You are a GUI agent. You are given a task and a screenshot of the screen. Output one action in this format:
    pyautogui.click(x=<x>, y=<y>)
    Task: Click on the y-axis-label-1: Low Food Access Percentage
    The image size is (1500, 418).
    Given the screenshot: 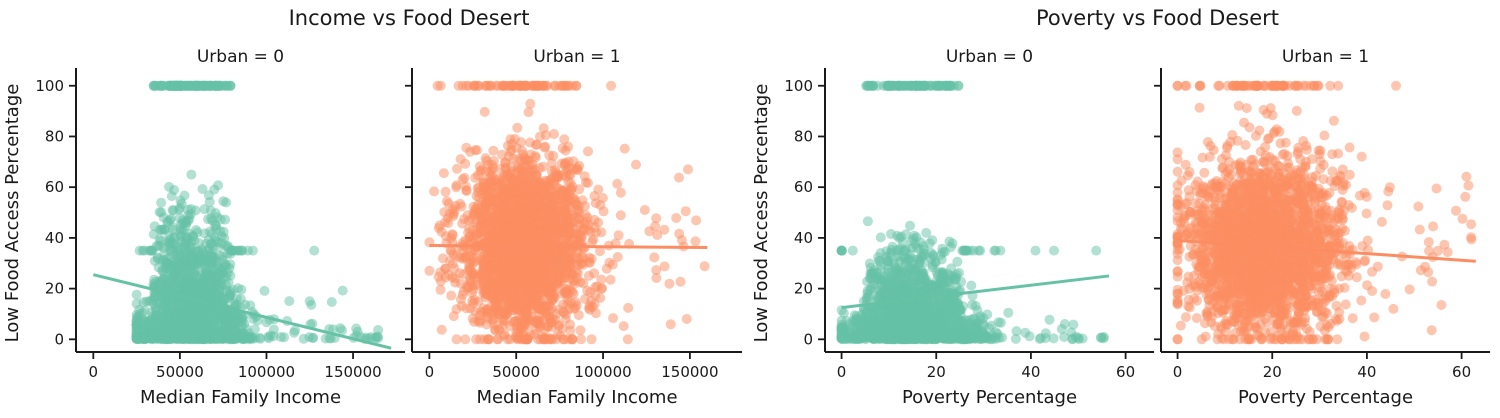 What is the action you would take?
    pyautogui.click(x=12, y=213)
    